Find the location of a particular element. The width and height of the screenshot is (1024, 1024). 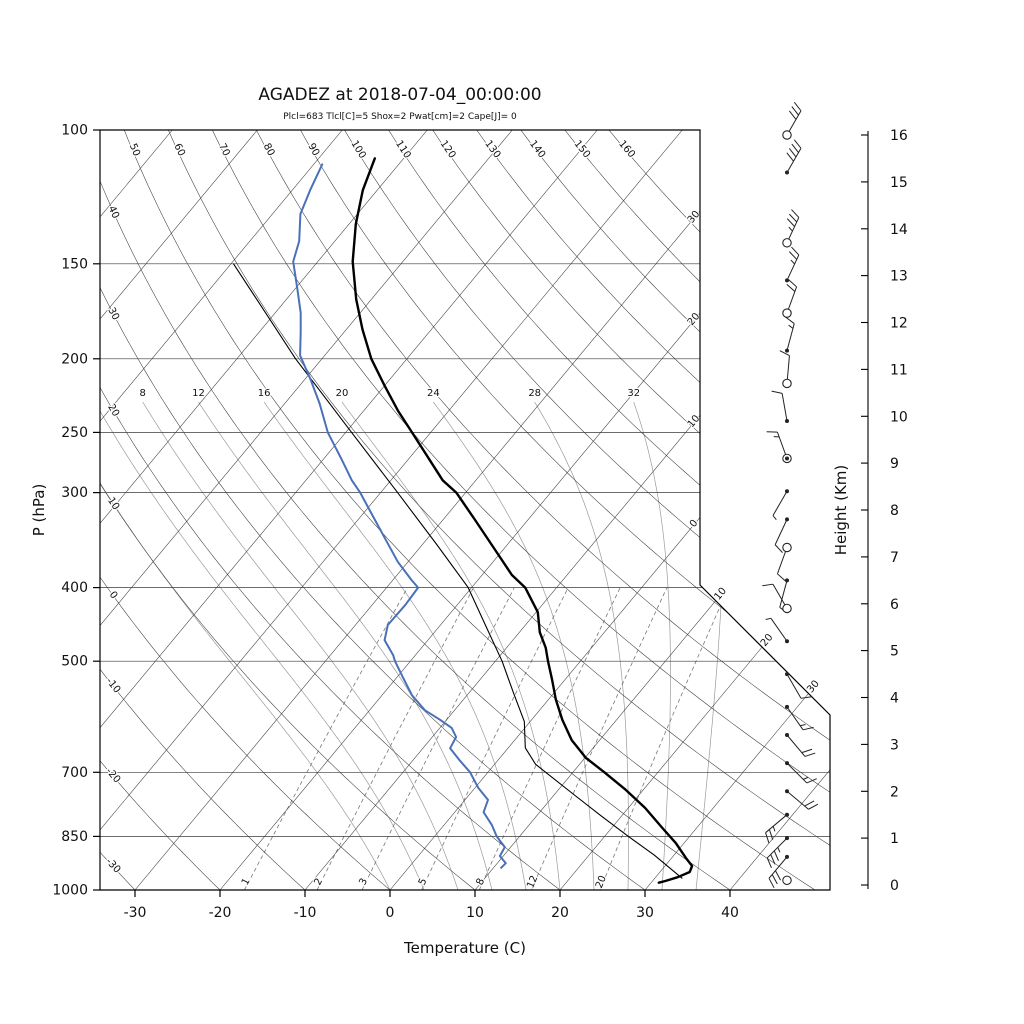

dewpoint-line is located at coordinates (399, 516).